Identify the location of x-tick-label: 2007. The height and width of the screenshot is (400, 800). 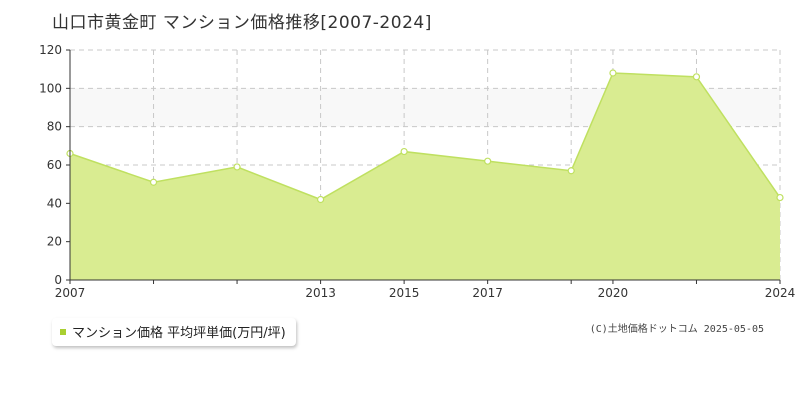
(70, 293).